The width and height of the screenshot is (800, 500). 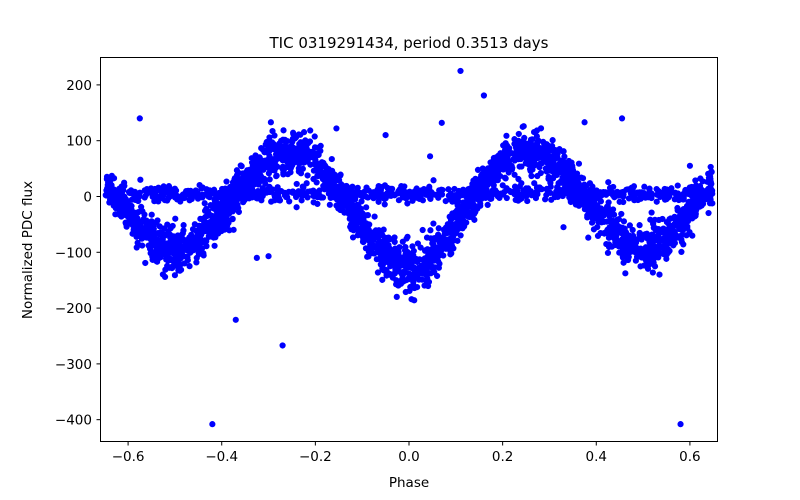 I want to click on x-tick-label: 0.2, so click(x=502, y=457).